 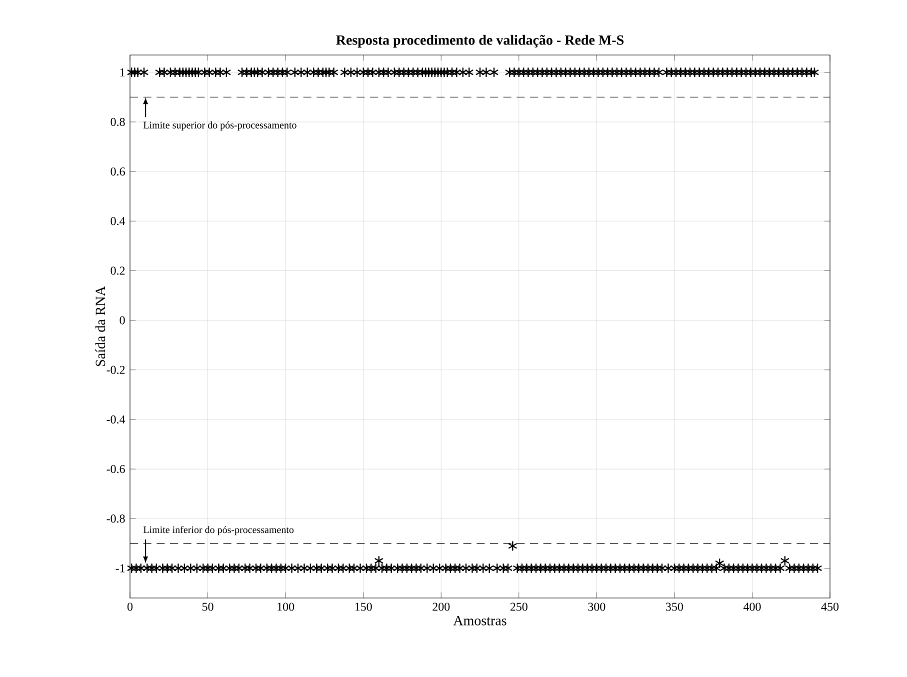 I want to click on x-axis-title: Amostras, so click(x=479, y=621).